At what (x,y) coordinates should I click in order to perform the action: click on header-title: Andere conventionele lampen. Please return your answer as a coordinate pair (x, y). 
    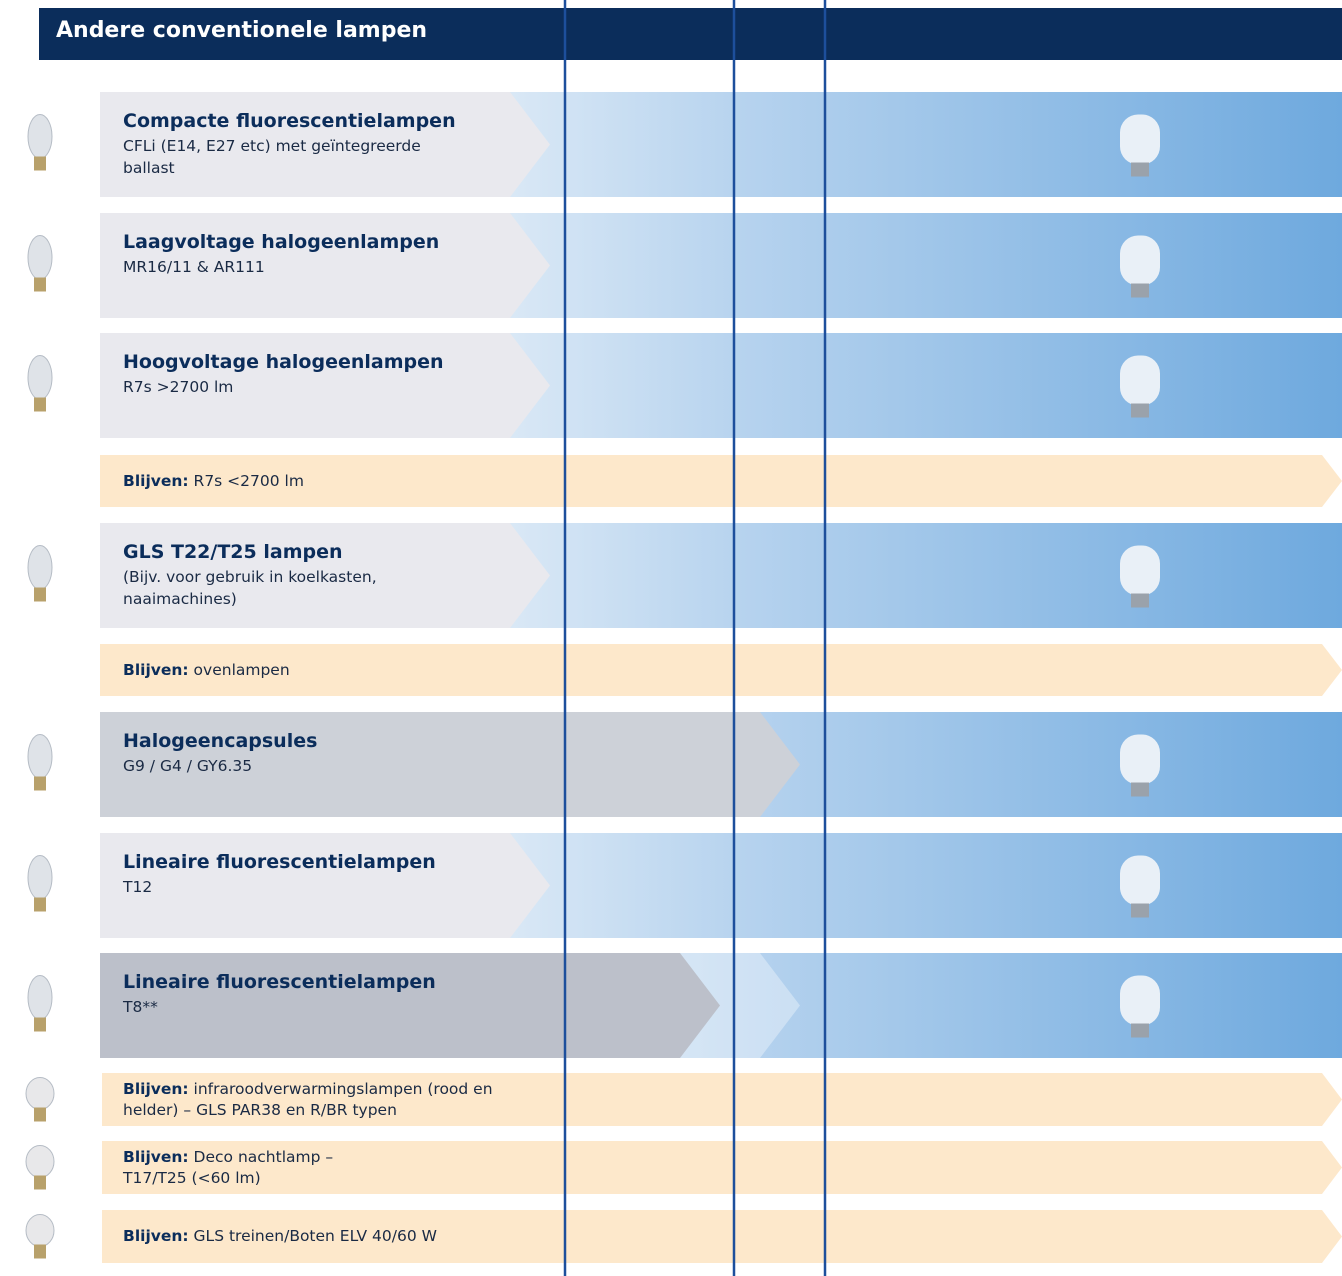
    Looking at the image, I should click on (242, 30).